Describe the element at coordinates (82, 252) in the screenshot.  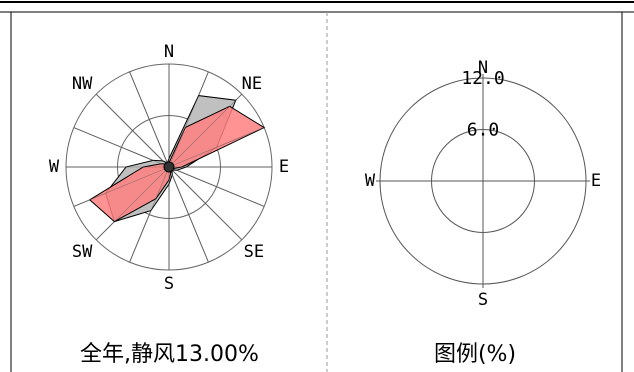
I see `rose-label-sw: SW` at that location.